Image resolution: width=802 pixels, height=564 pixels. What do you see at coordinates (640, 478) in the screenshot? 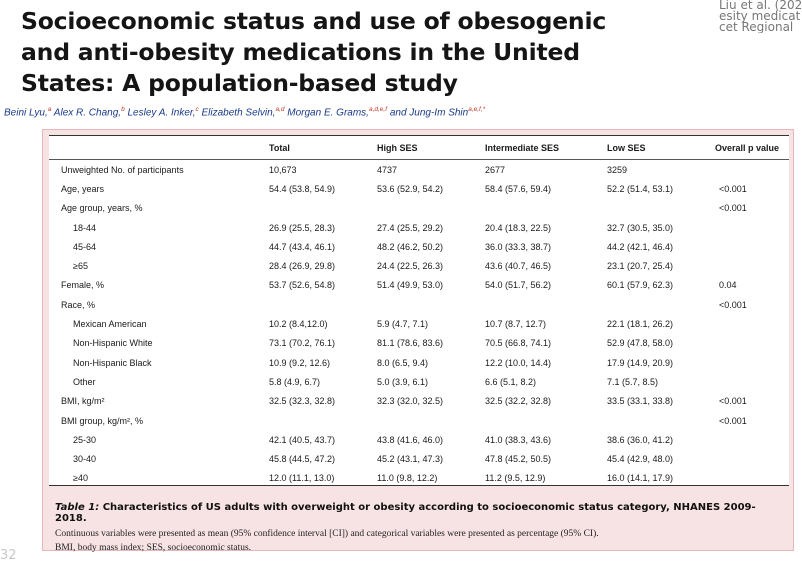
I see `table-cell: 16.0 (14.1, 17.9)` at bounding box center [640, 478].